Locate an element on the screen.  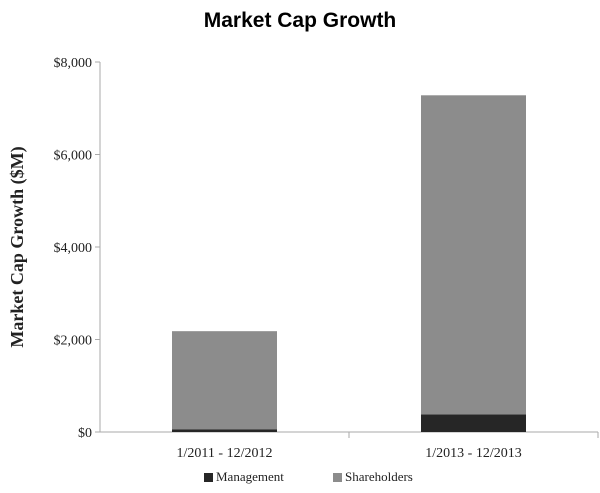
x-tick-label: 1/2011 - 12/2012 is located at coordinates (225, 453).